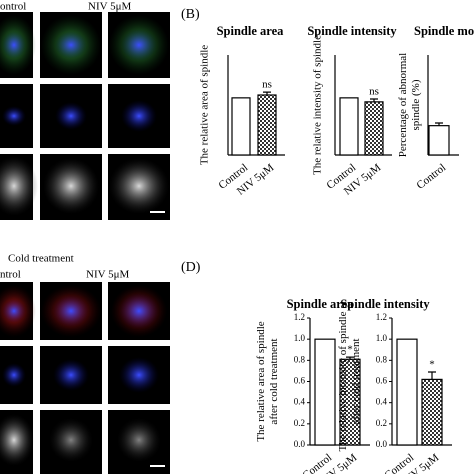 The width and height of the screenshot is (474, 474). I want to click on panel-label: (D), so click(191, 267).